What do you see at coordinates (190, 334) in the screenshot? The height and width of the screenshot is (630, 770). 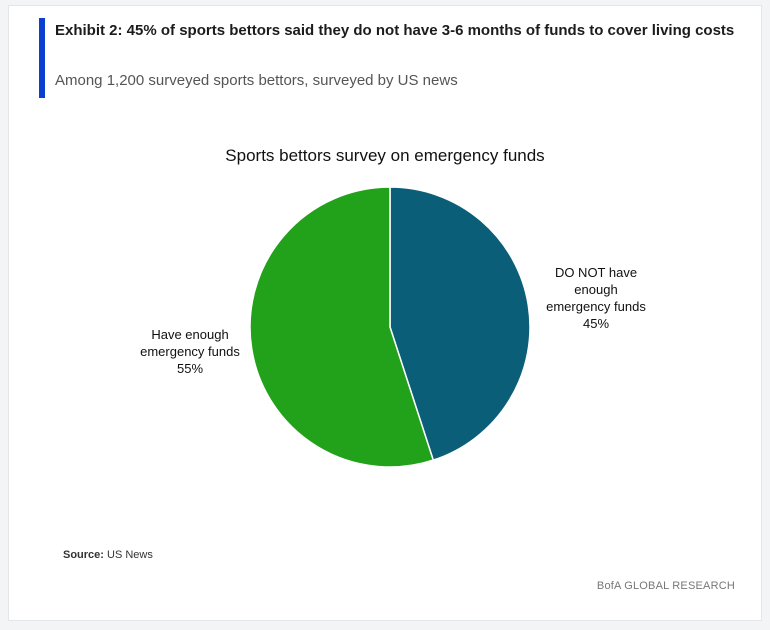 I see `slice-label-line: Have enough` at bounding box center [190, 334].